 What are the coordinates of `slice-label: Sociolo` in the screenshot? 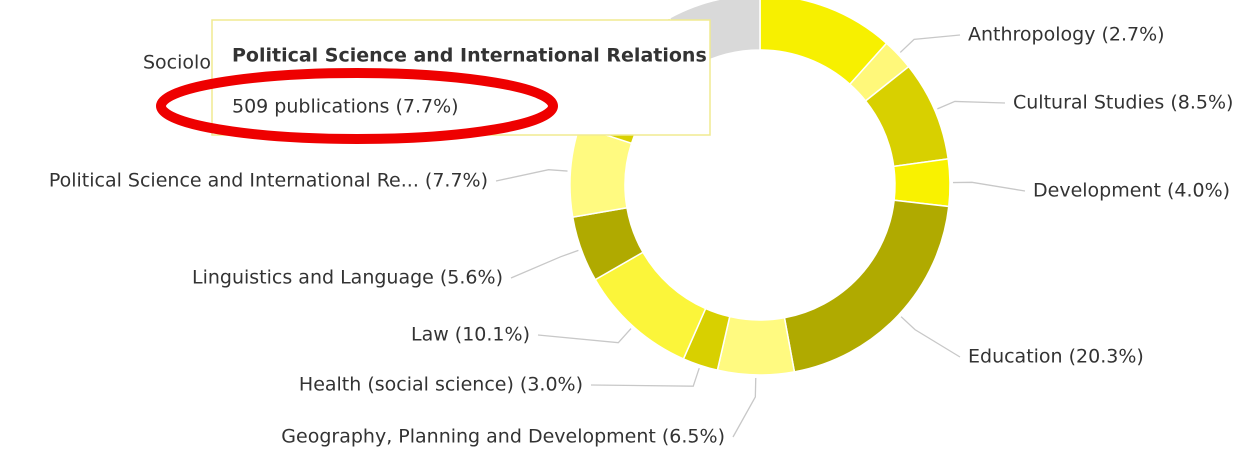 It's located at (177, 63).